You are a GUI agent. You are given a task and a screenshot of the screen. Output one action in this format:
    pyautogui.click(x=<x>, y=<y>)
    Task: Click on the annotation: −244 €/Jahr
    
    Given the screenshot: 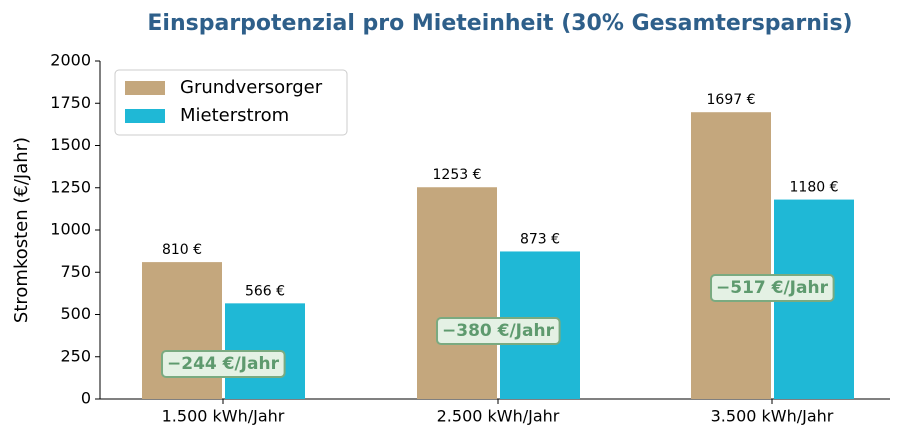 What is the action you would take?
    pyautogui.click(x=223, y=364)
    